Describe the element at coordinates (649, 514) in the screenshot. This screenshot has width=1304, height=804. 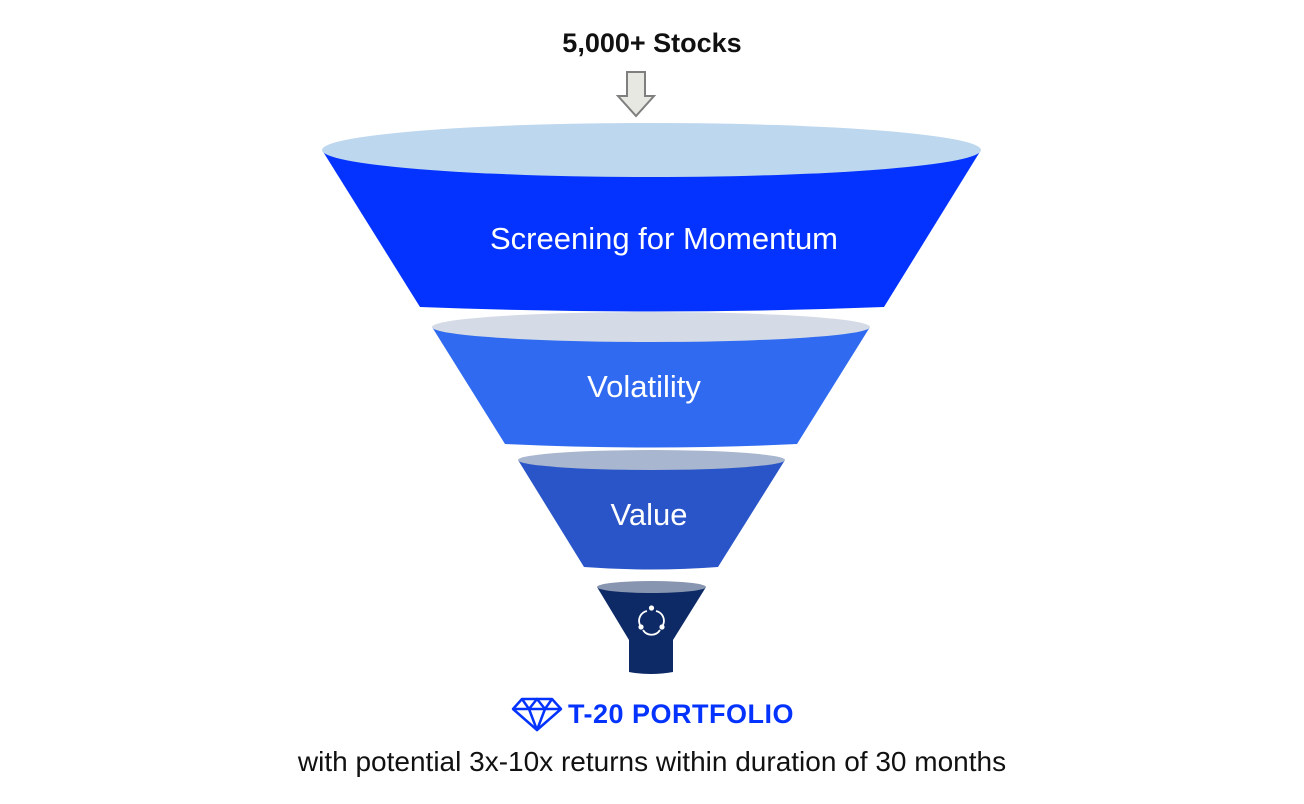
I see `stage-label-value: Value` at that location.